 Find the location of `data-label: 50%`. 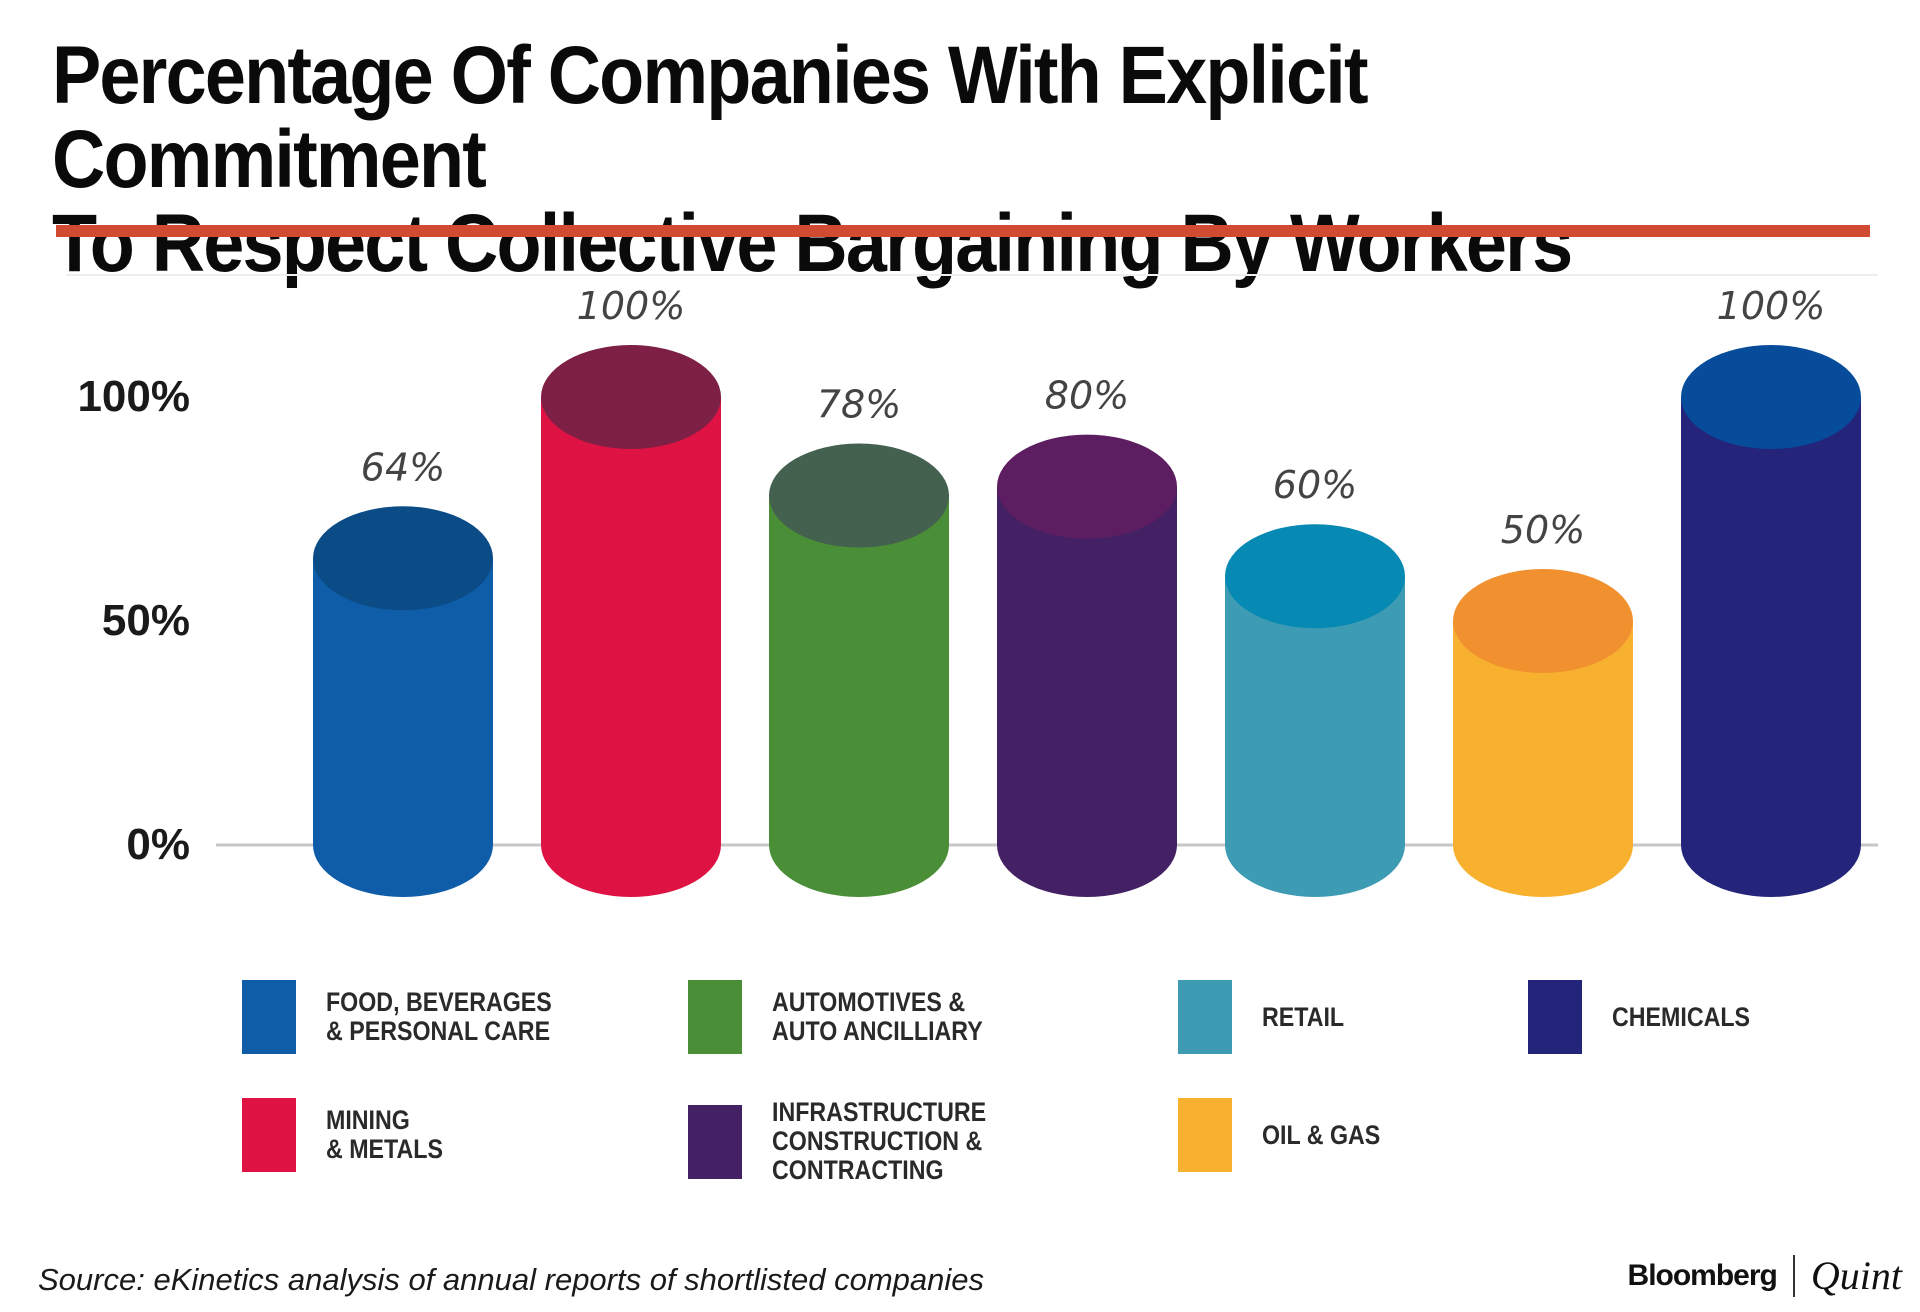

data-label: 50% is located at coordinates (1543, 530).